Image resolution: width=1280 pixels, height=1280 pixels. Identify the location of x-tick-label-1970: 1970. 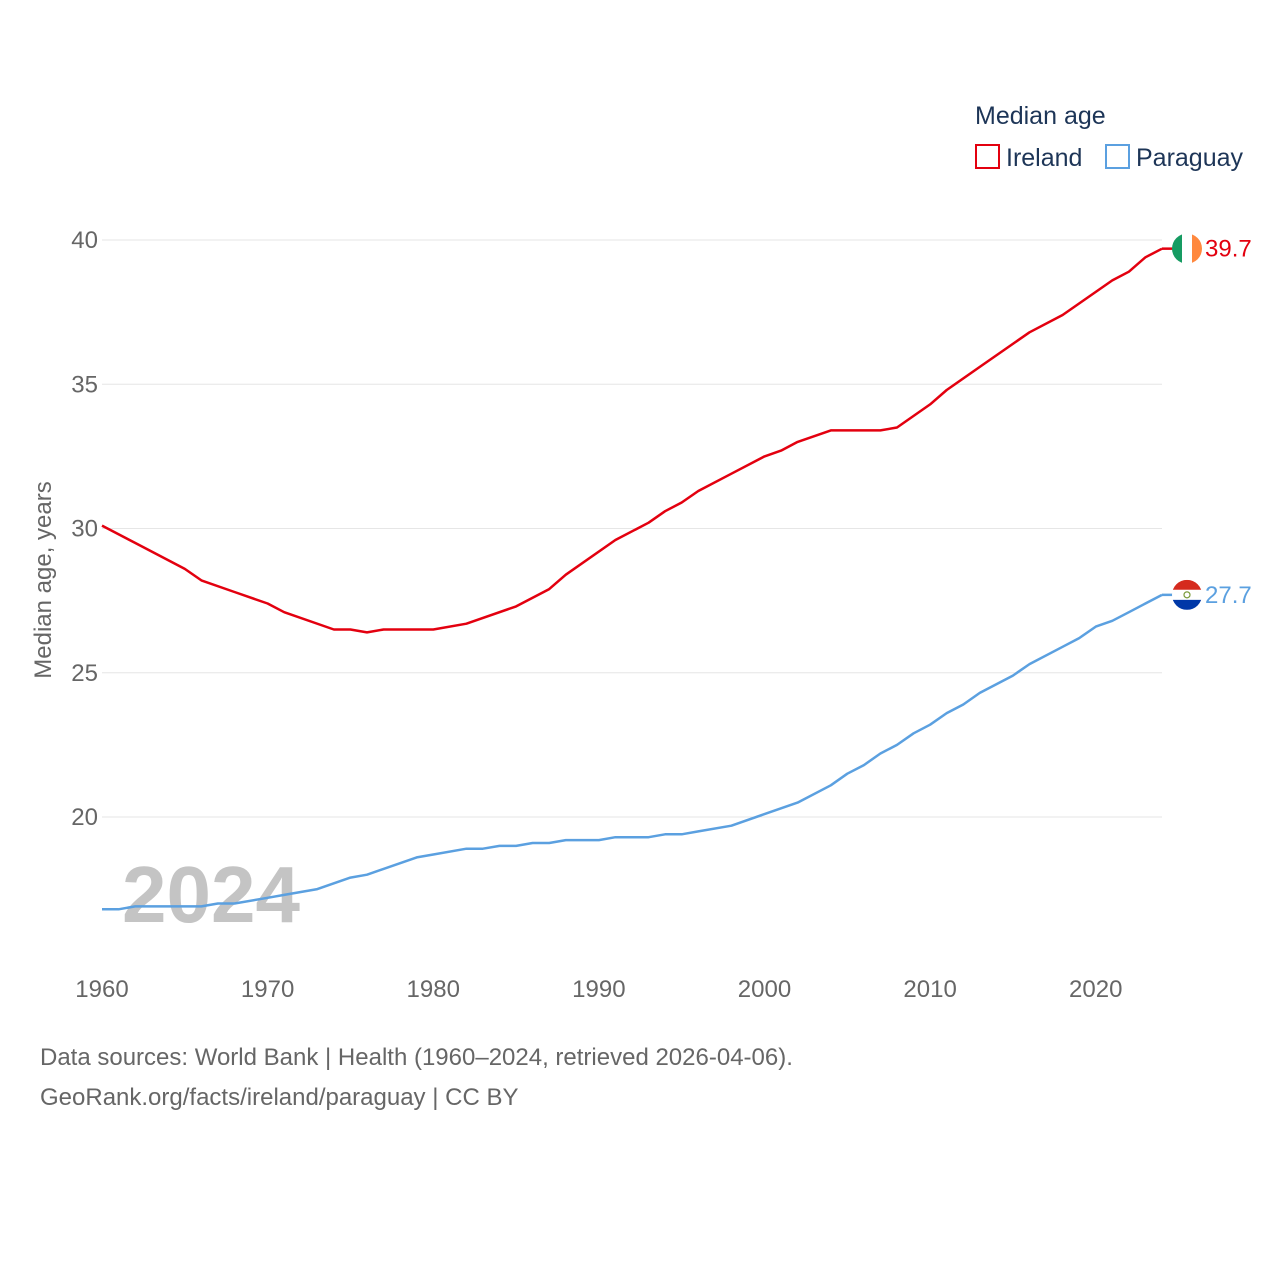
(267, 989).